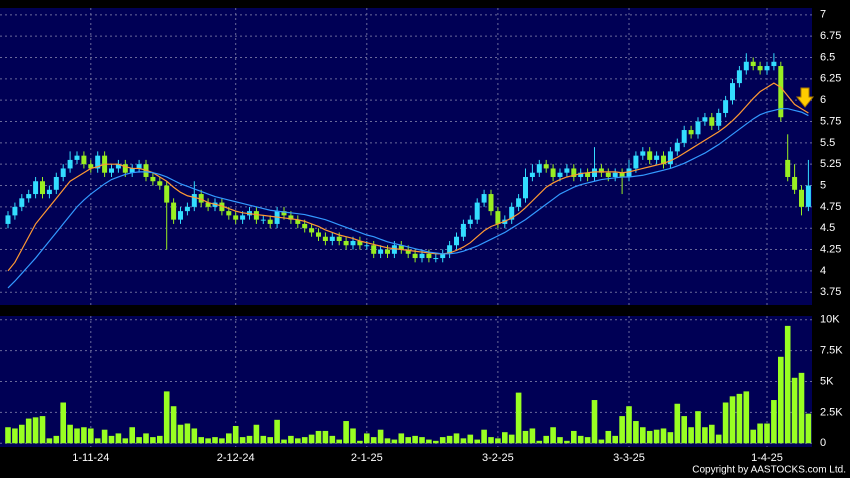 This screenshot has height=478, width=850. Describe the element at coordinates (823, 271) in the screenshot. I see `y-tick-label: 4` at that location.